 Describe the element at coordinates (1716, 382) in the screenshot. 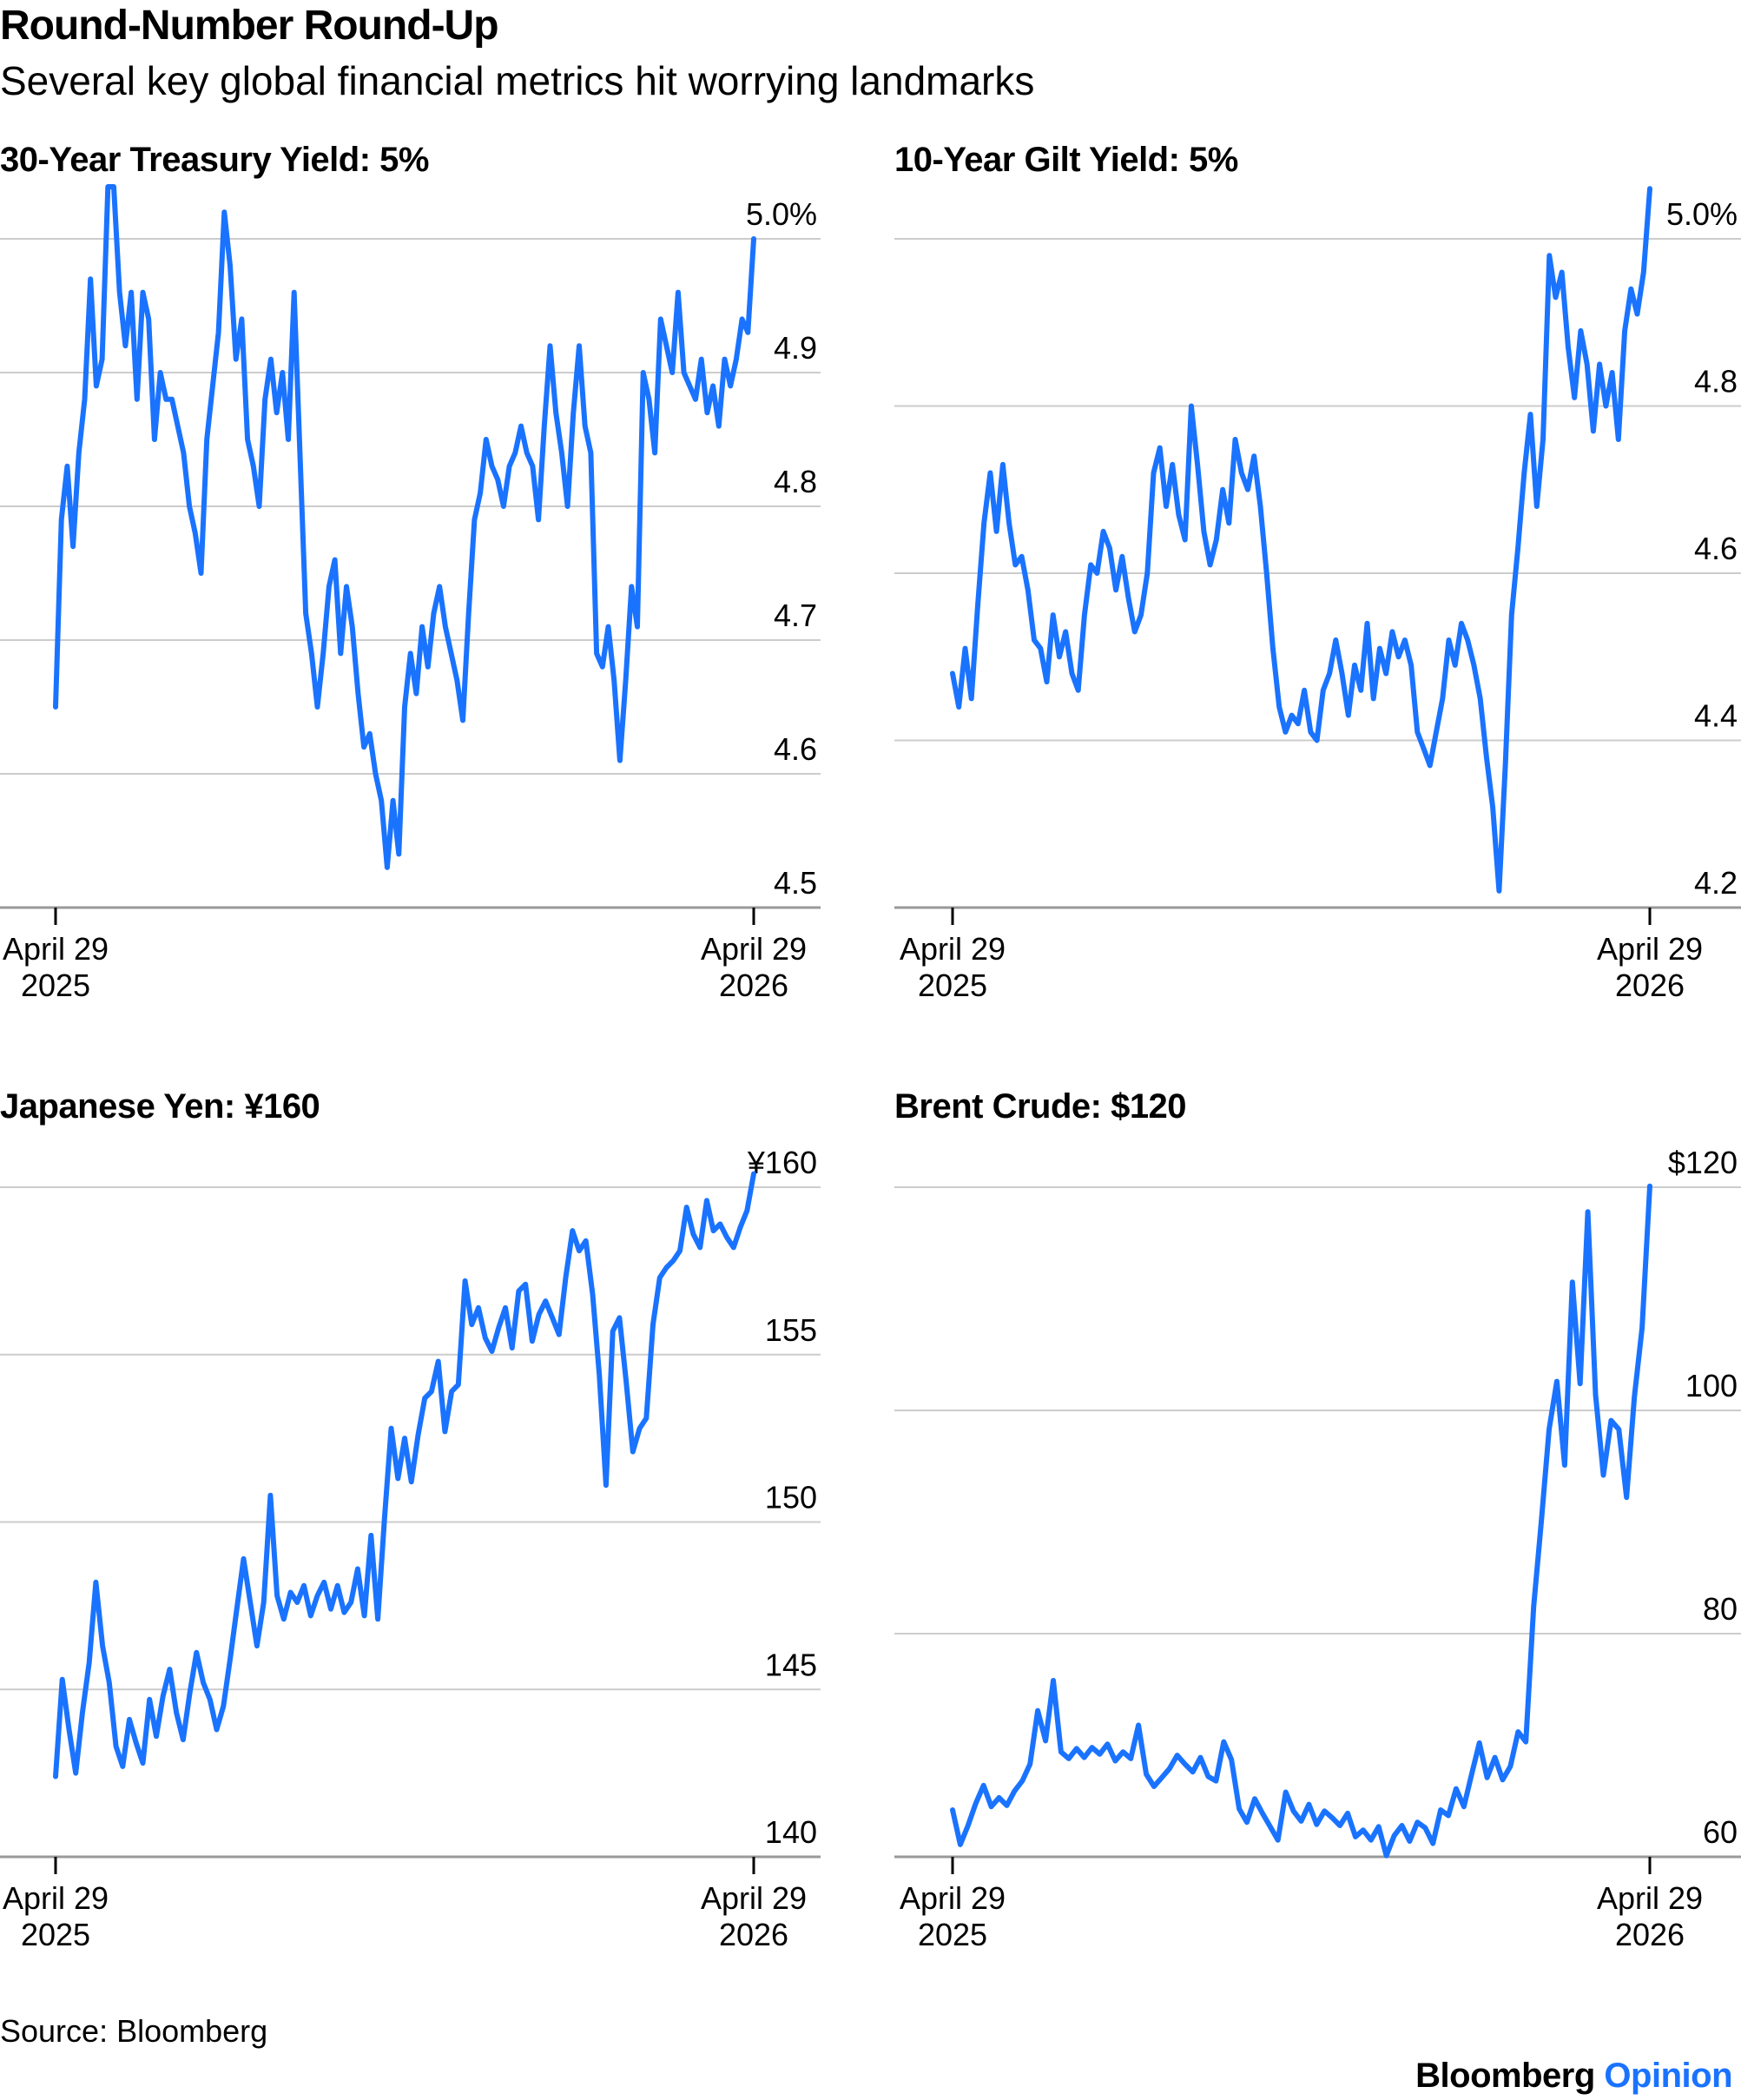

I see `gilt-y-tick-label: 4.8` at that location.